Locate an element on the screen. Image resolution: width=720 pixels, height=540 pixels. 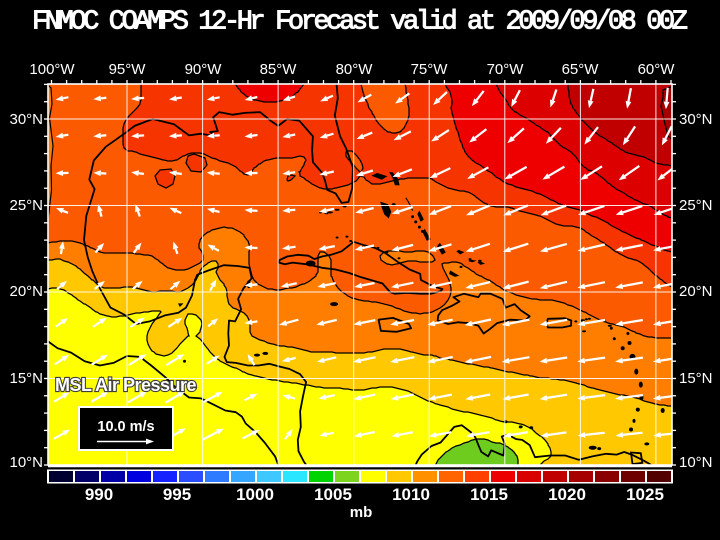
svg-text: 1010 is located at coordinates (411, 494).